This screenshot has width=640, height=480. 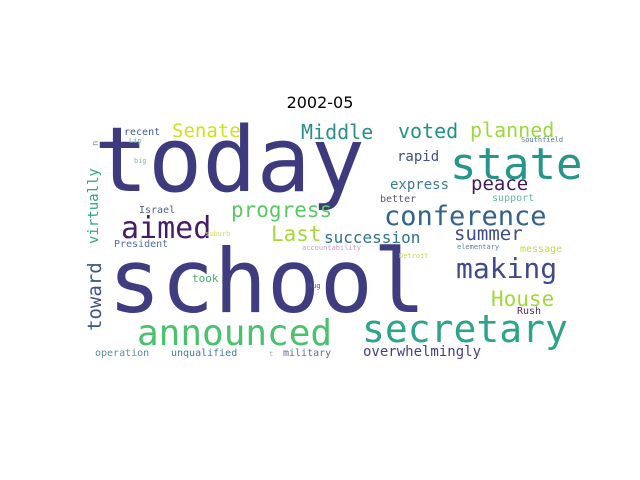 What do you see at coordinates (307, 353) in the screenshot?
I see `word-military: military` at bounding box center [307, 353].